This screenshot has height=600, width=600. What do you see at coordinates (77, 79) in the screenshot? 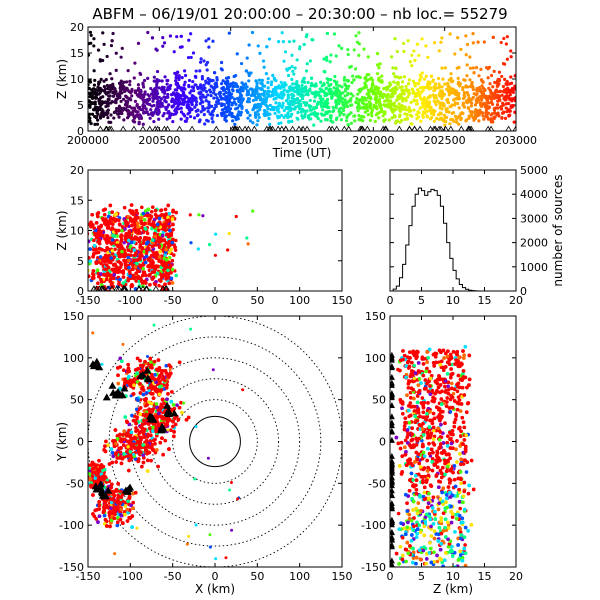
I see `y-tick-label: 10` at bounding box center [77, 79].